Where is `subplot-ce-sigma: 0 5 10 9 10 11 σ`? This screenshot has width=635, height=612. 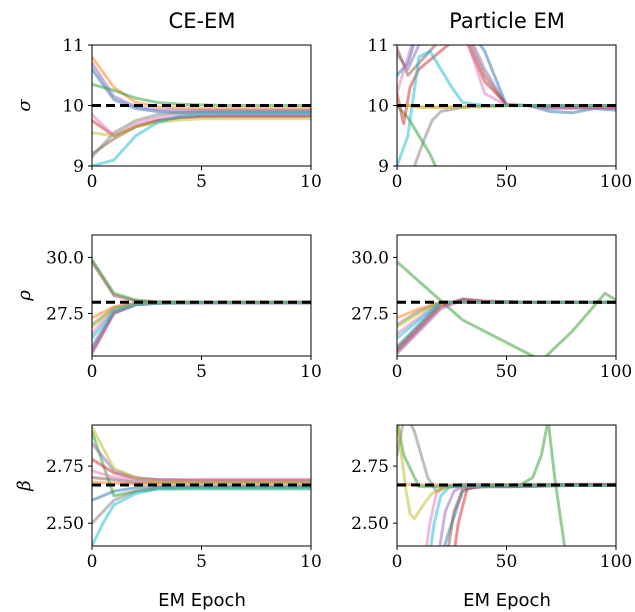
subplot-ce-sigma: 0 5 10 9 10 11 σ is located at coordinates (168, 114).